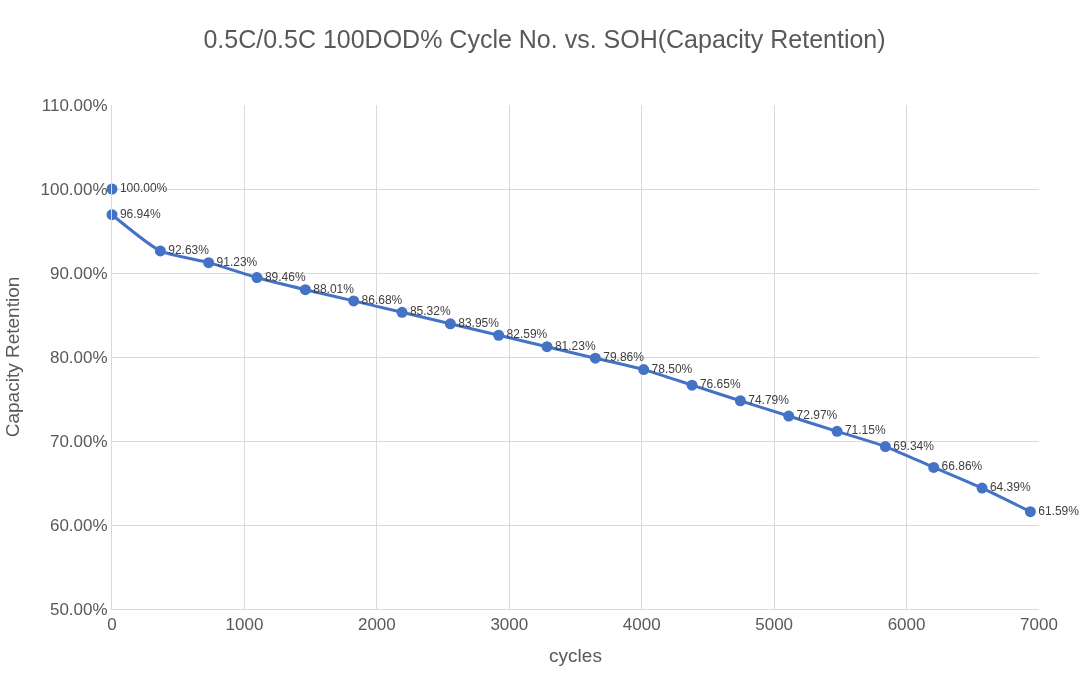  What do you see at coordinates (112, 625) in the screenshot?
I see `x-tick-label: 0` at bounding box center [112, 625].